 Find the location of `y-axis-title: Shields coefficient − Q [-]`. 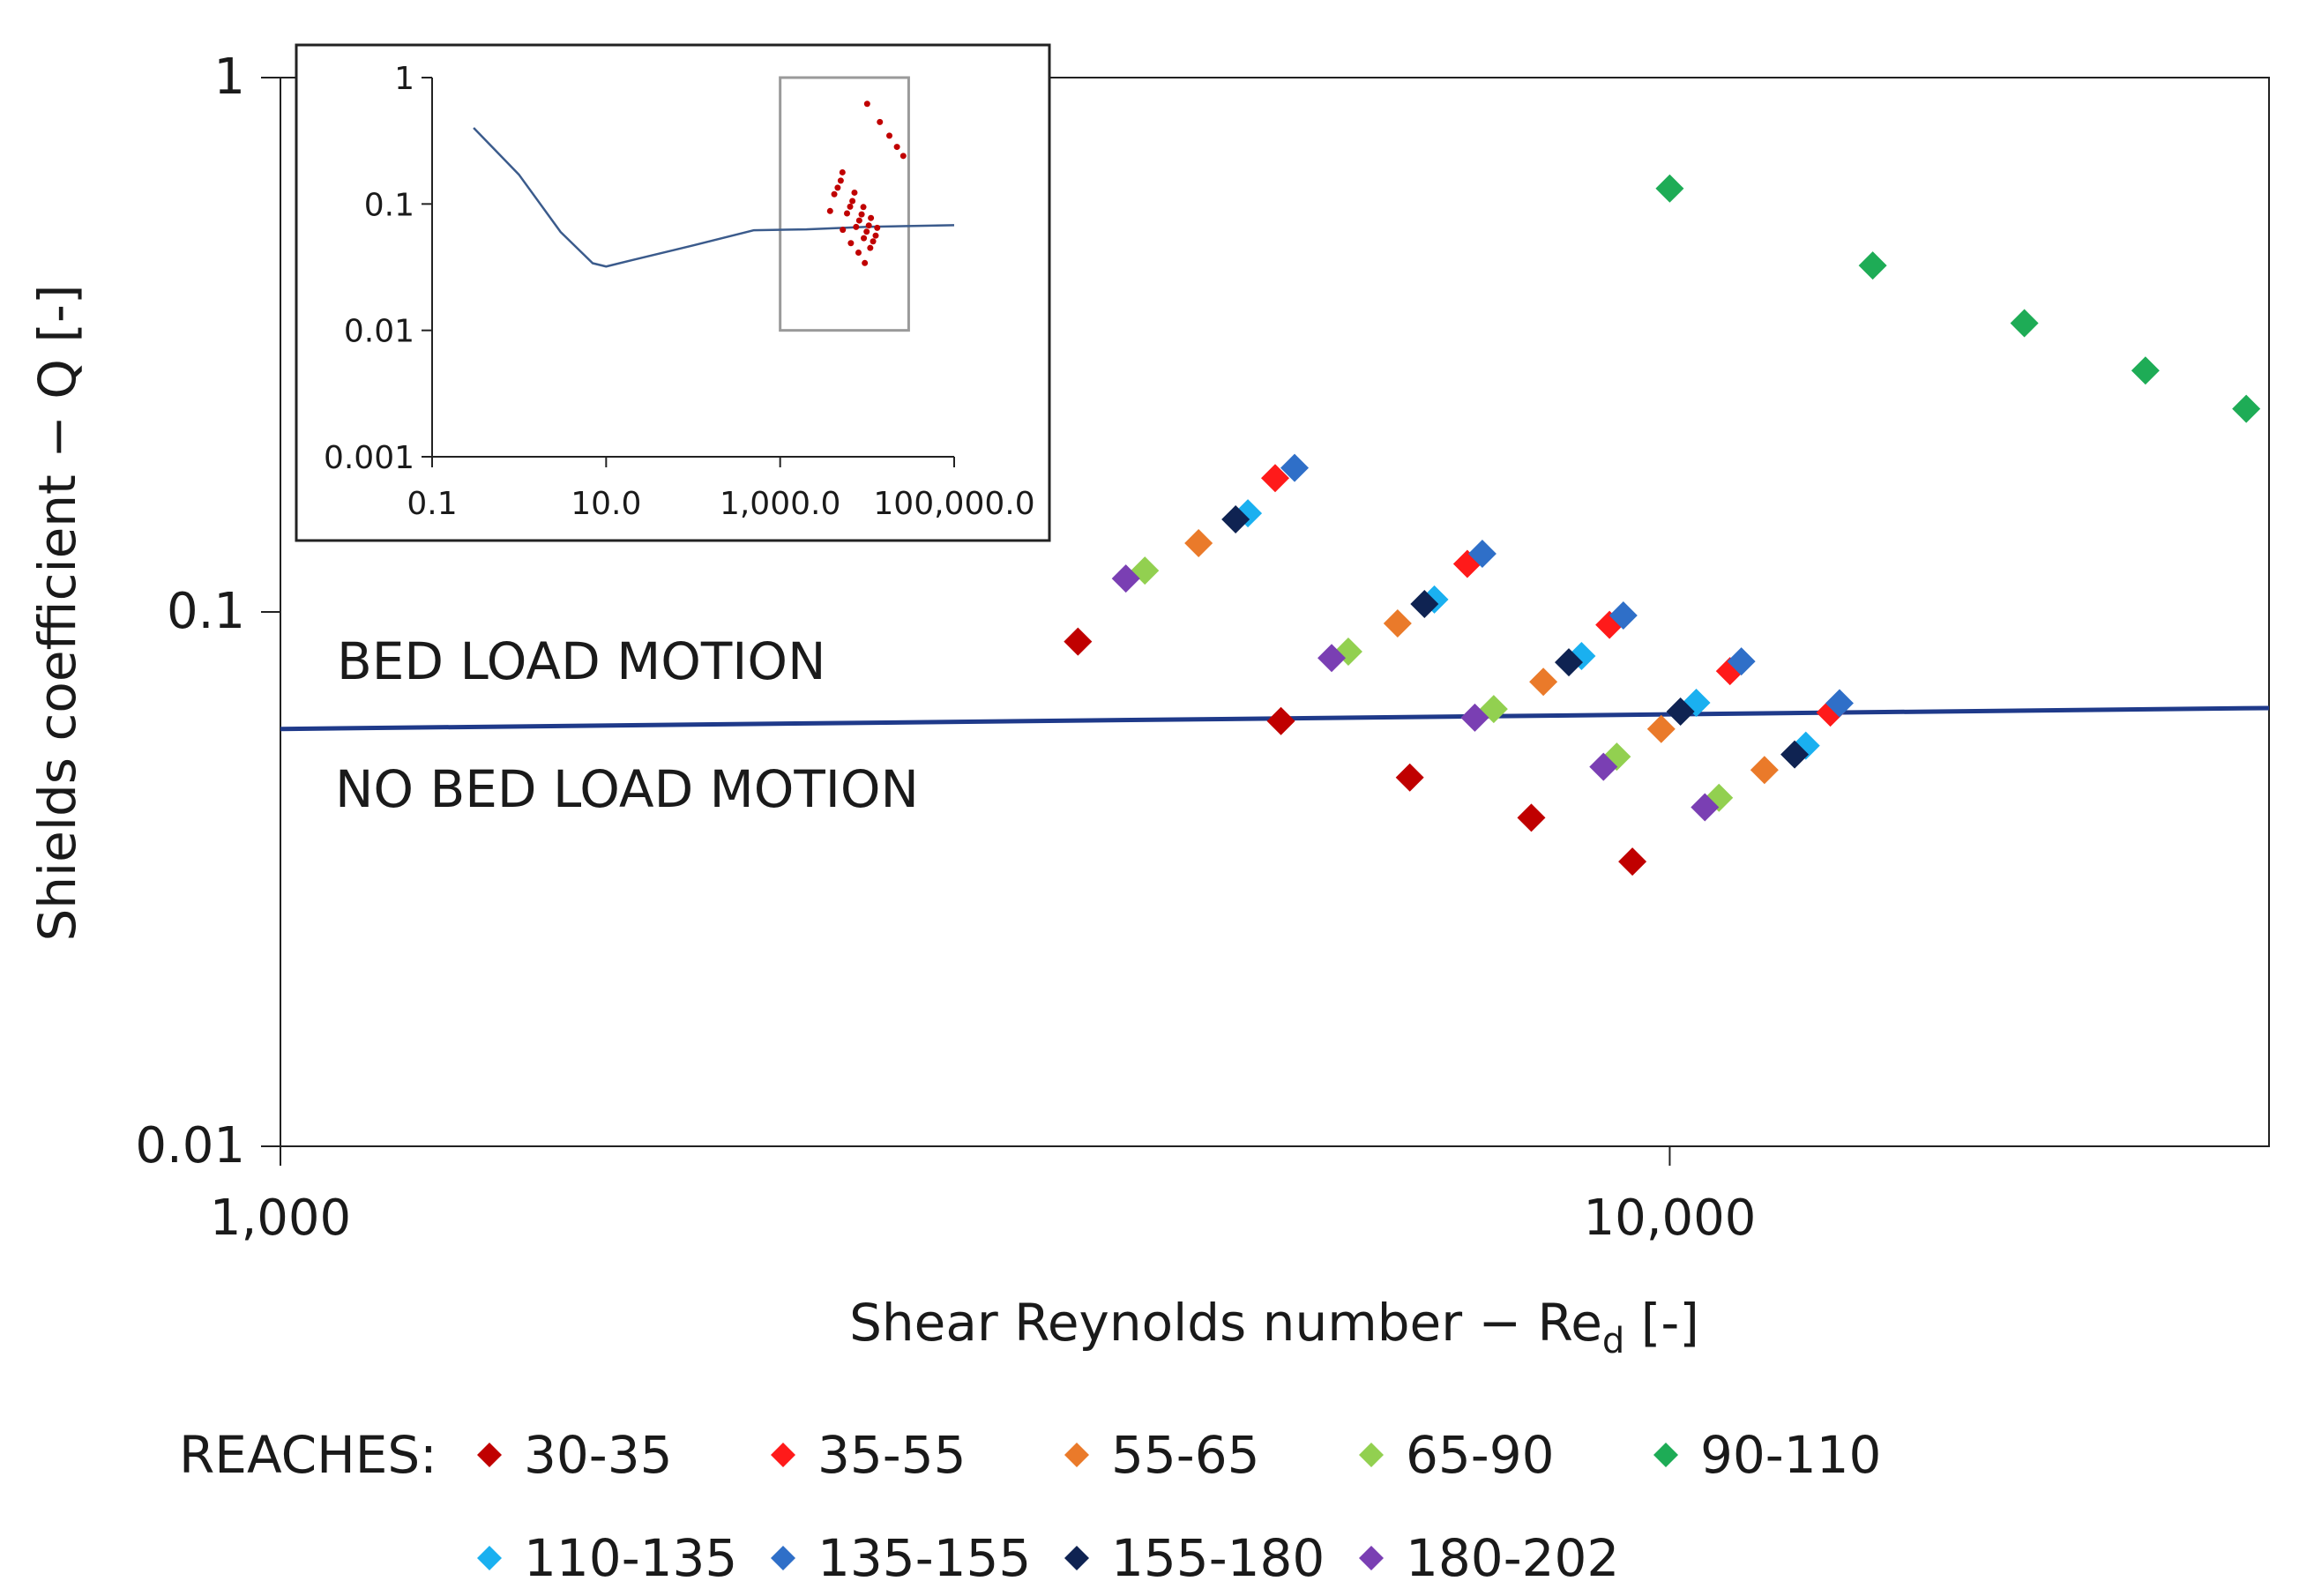

y-axis-title: Shields coefficient − Q [-] is located at coordinates (57, 612).